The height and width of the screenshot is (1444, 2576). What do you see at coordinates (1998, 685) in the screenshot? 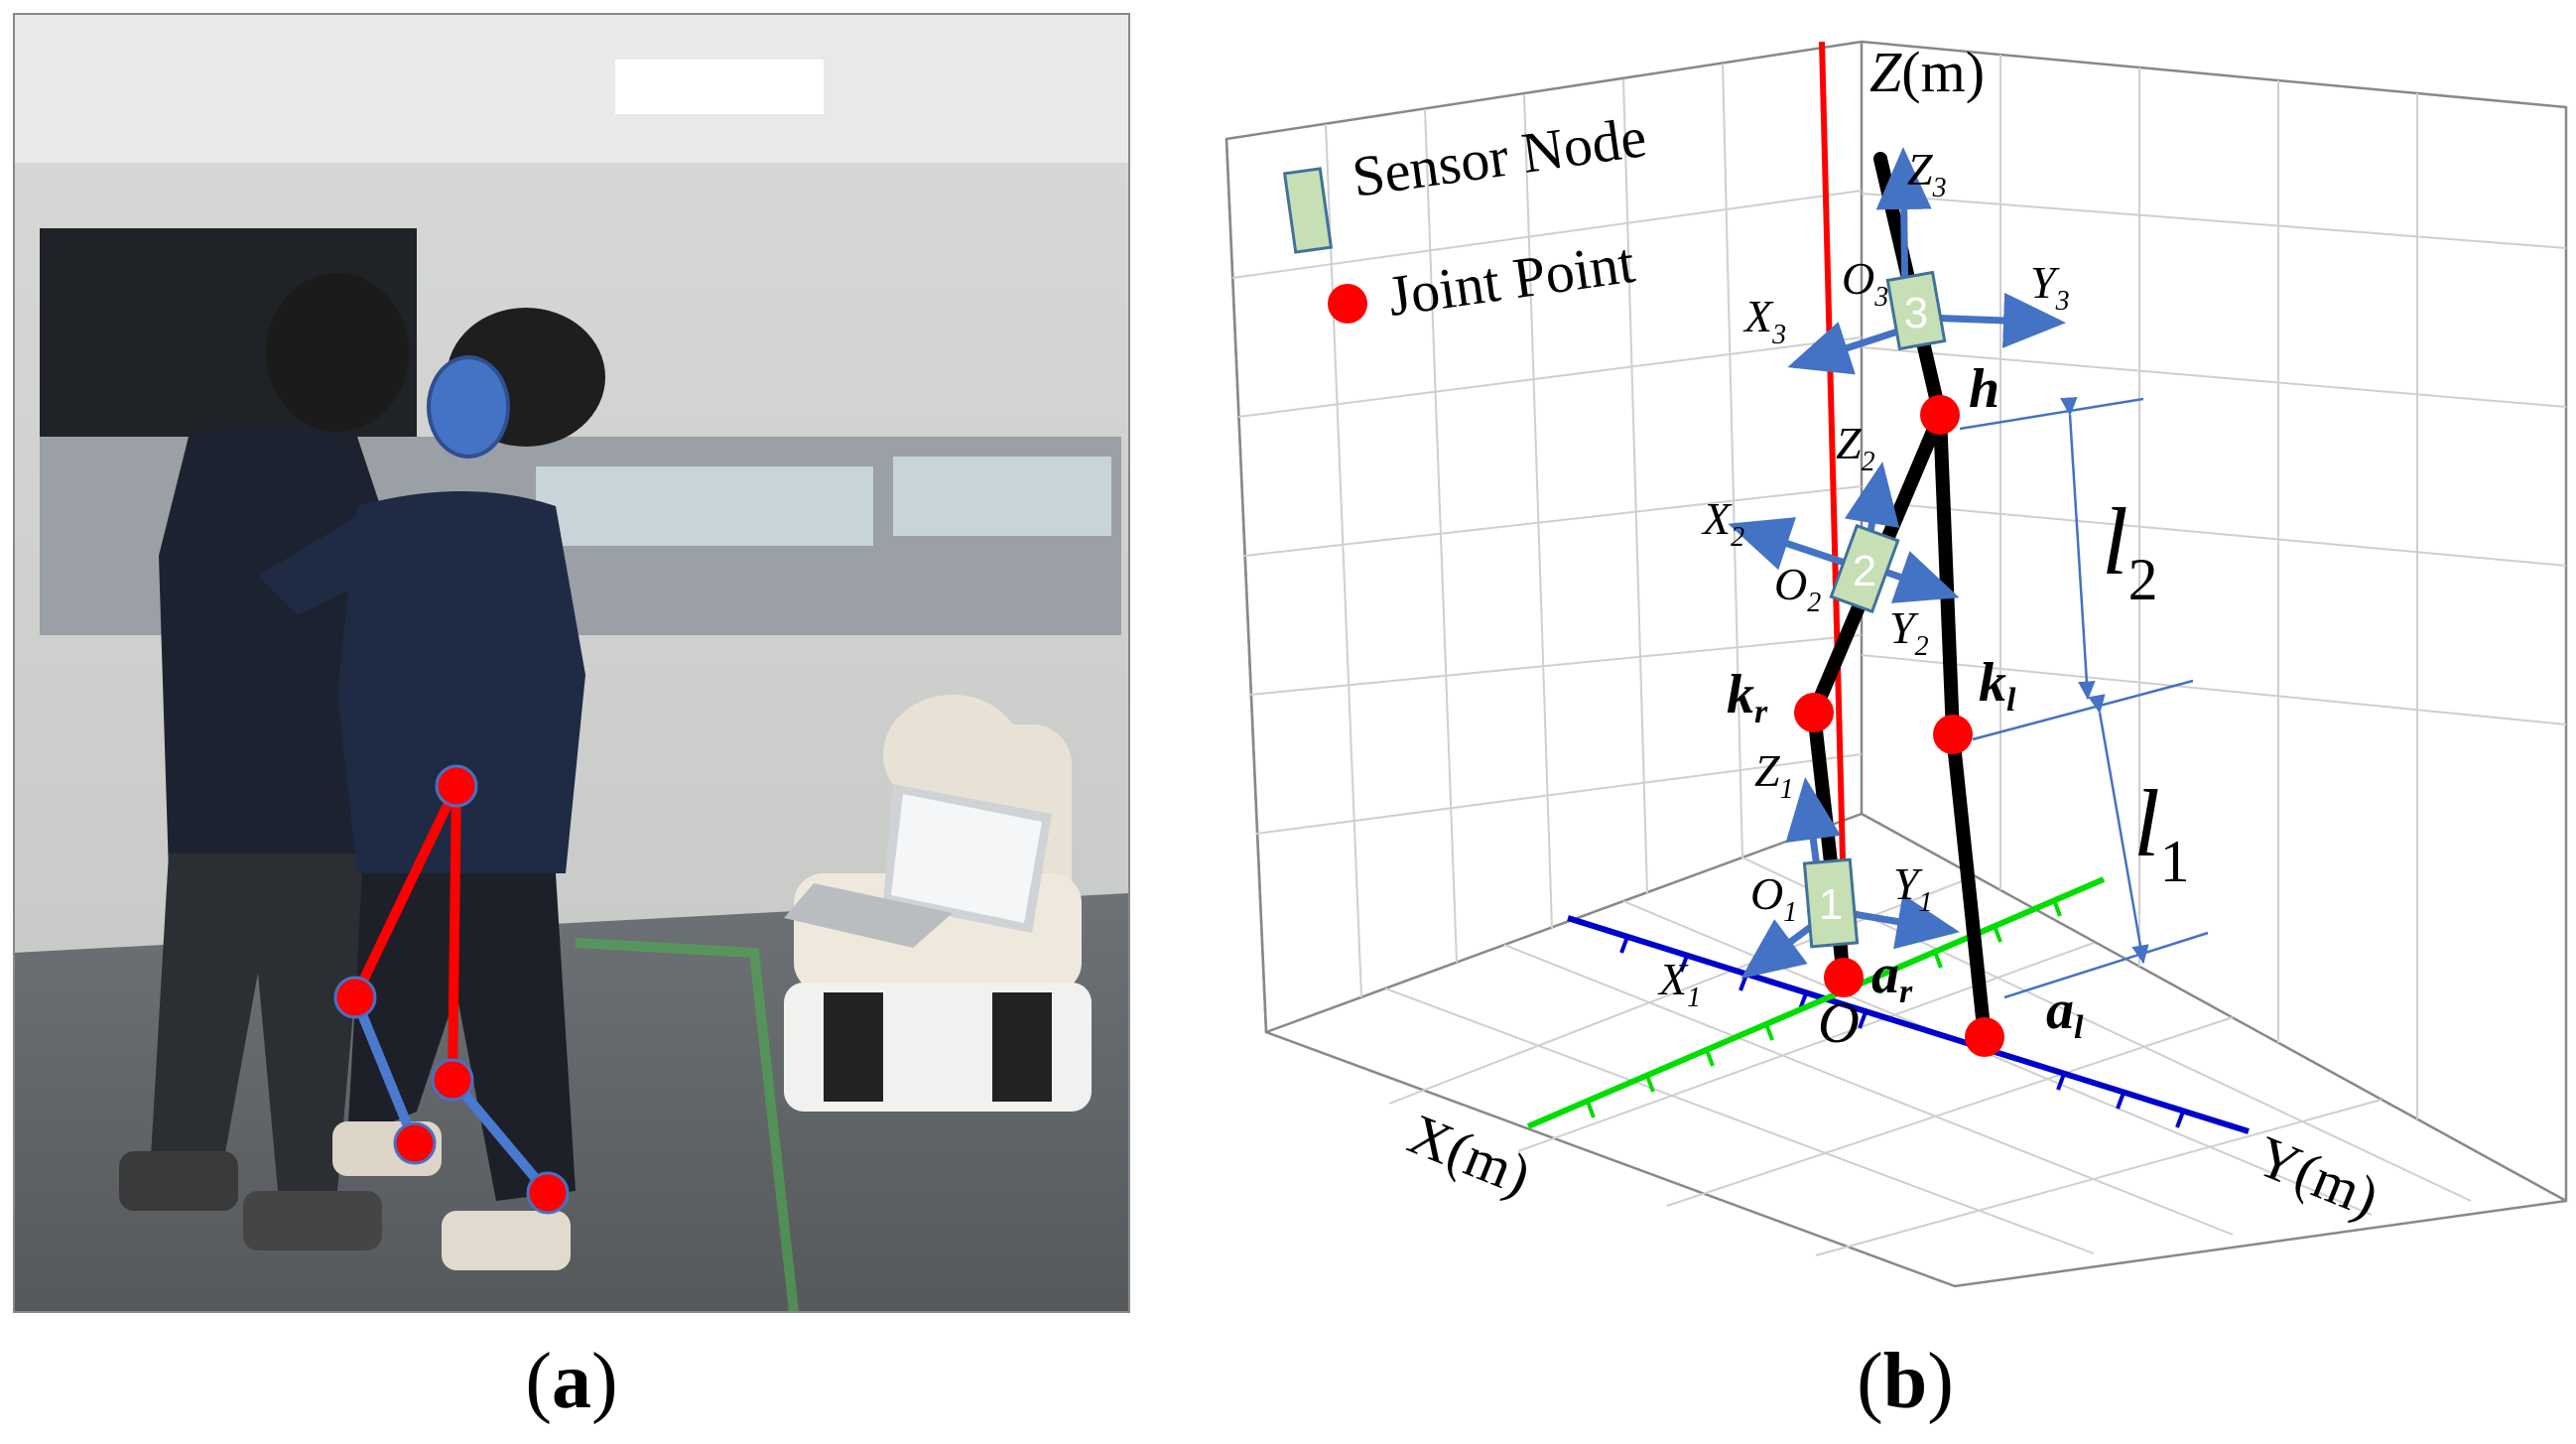
I see `knee-left-label: kl` at bounding box center [1998, 685].